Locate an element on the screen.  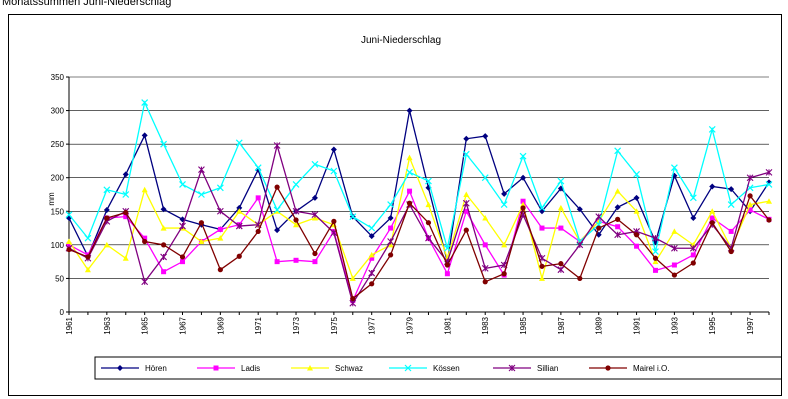
x-tick-label: 1965 is located at coordinates (145, 325).